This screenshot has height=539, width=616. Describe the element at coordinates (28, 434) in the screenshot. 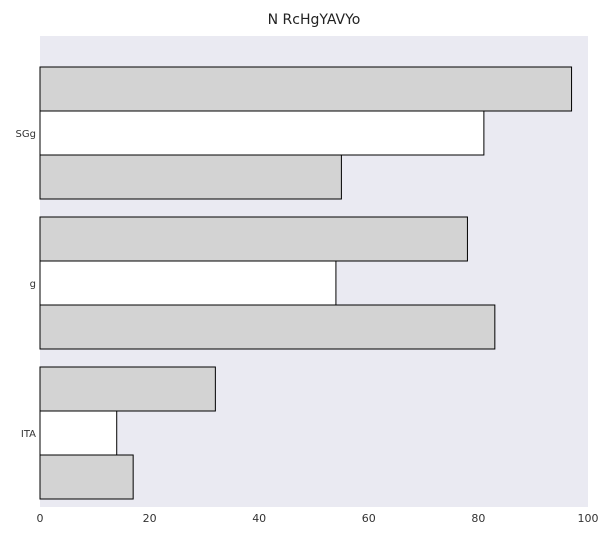

I see `category-label: ITA` at that location.